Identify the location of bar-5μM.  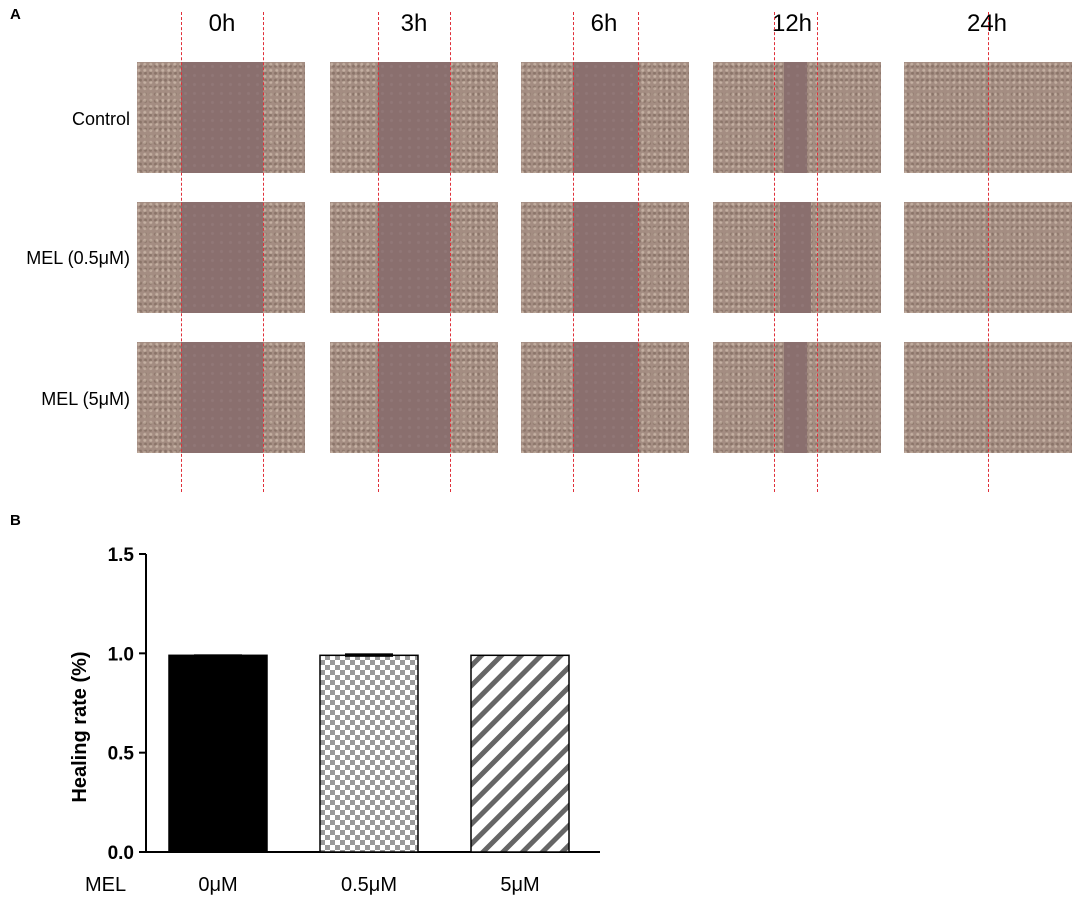
(520, 753).